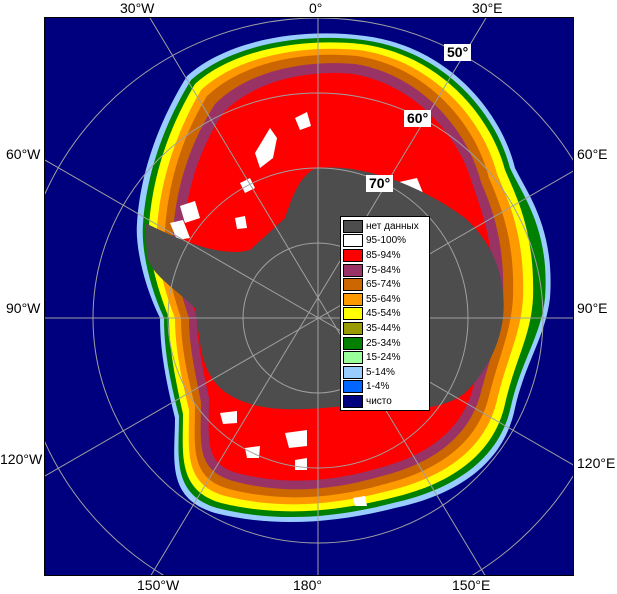 The height and width of the screenshot is (594, 617). I want to click on latitude-label-60: 60°, so click(418, 118).